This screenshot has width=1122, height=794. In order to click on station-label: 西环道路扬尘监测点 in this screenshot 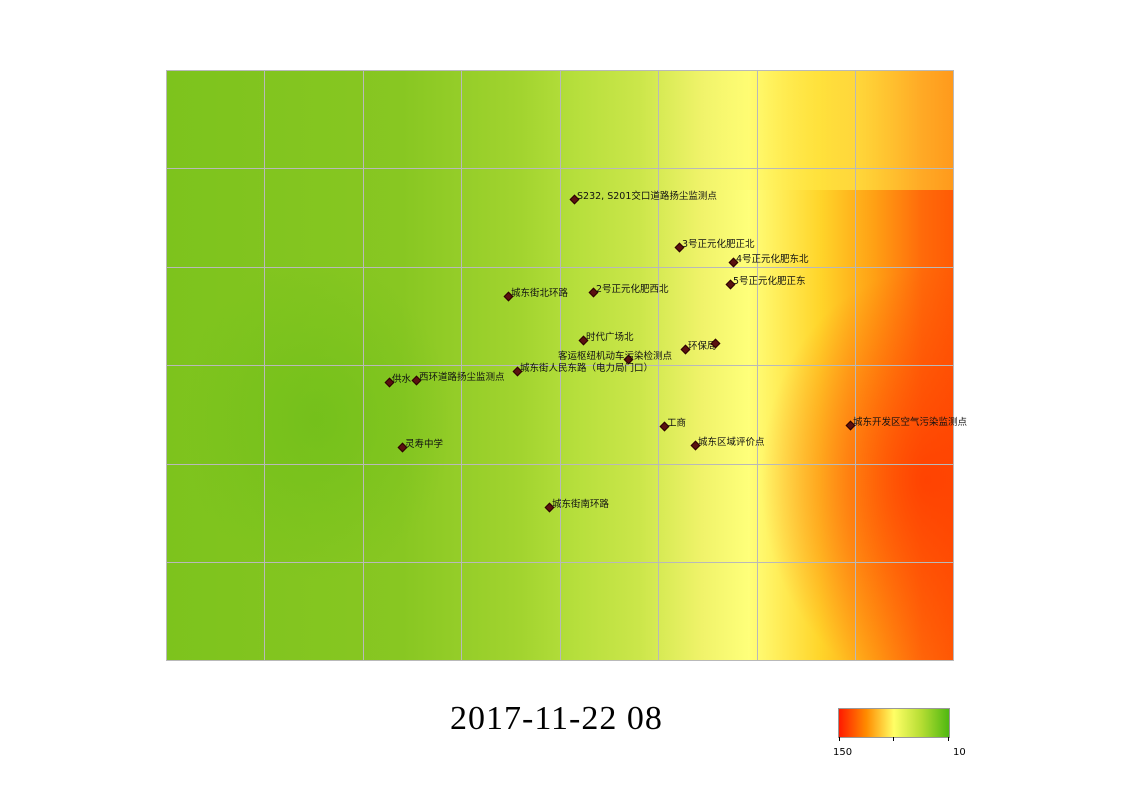, I will do `click(462, 377)`.